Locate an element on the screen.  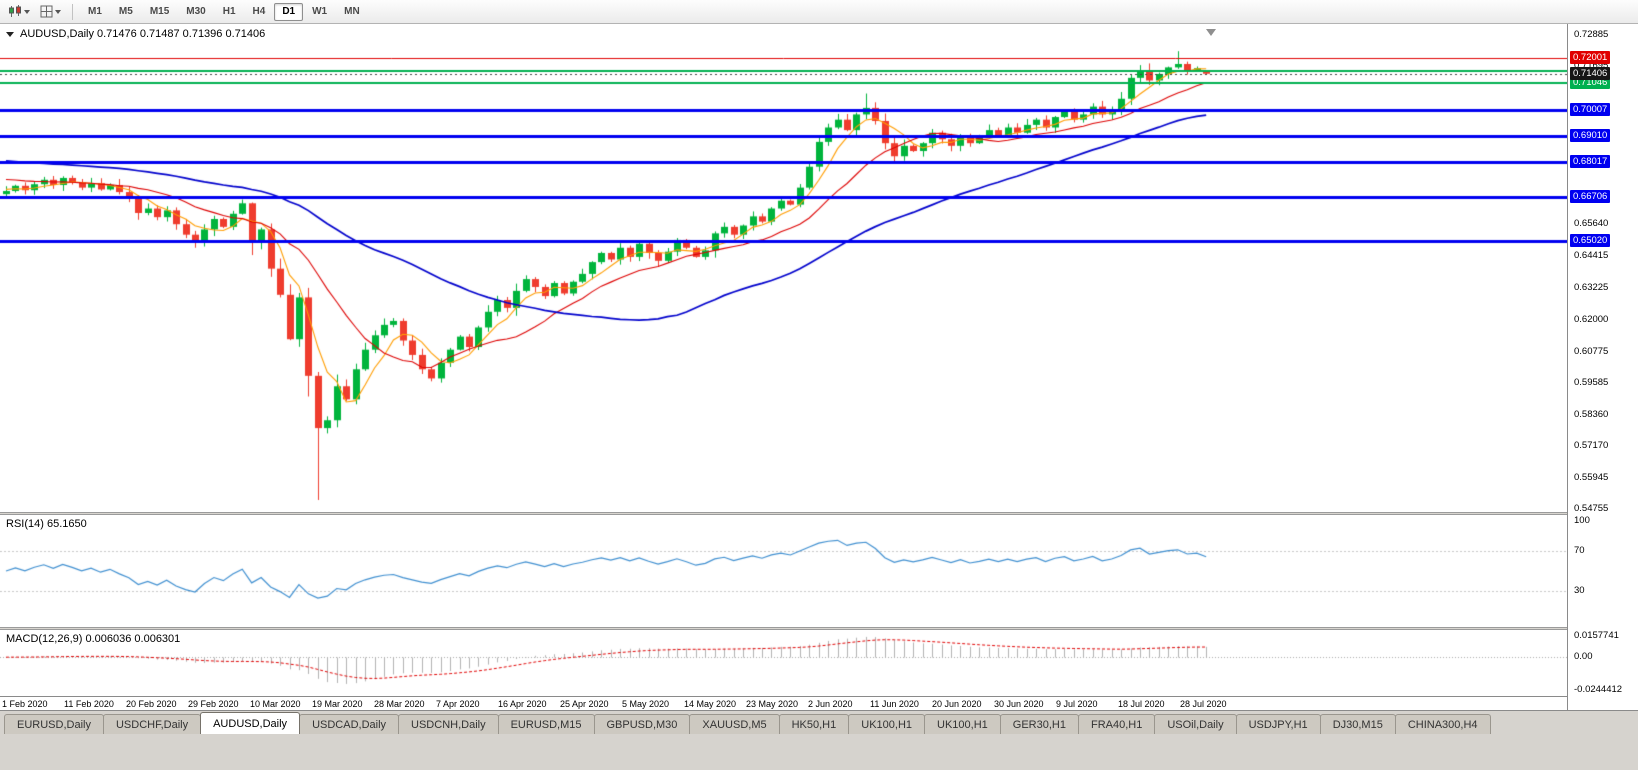
price-level-badge: 0.68017 is located at coordinates (1590, 162).